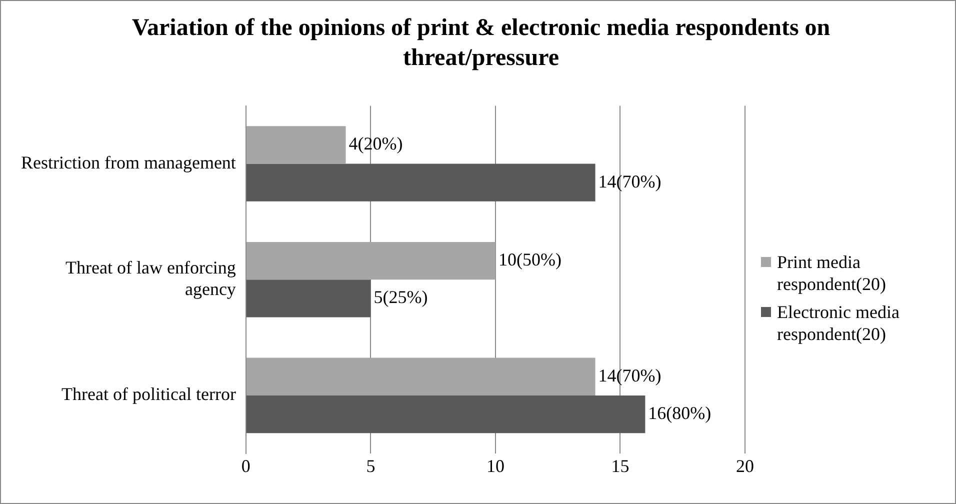 The image size is (956, 504). I want to click on y-tick-label: Threat of law enforcing agency, so click(151, 279).